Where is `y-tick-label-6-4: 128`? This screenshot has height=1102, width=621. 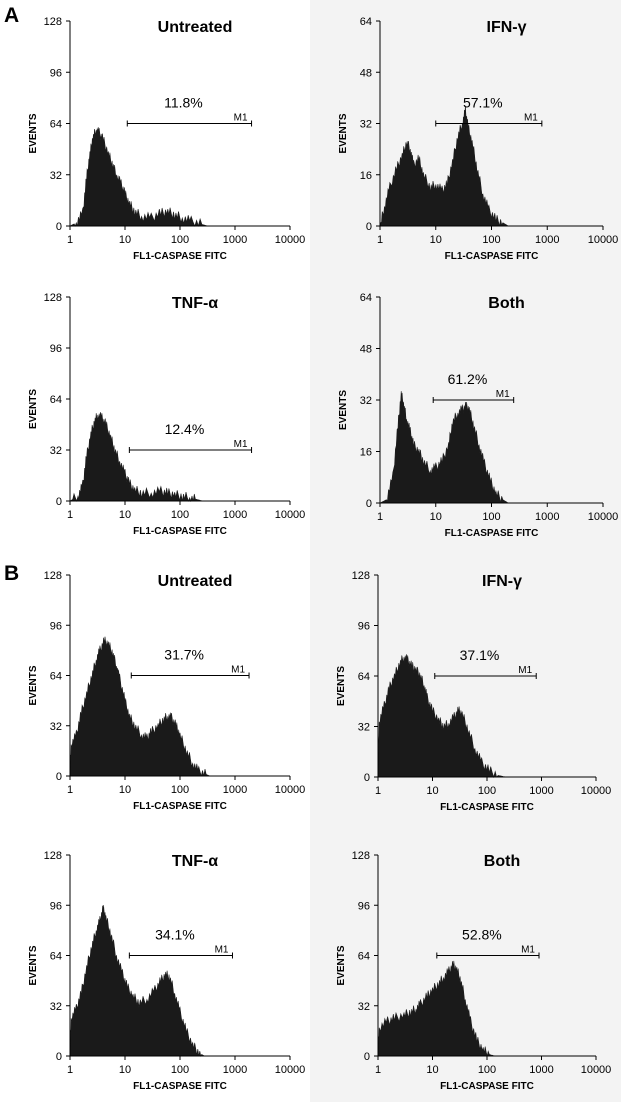
y-tick-label-6-4: 128 is located at coordinates (361, 576).